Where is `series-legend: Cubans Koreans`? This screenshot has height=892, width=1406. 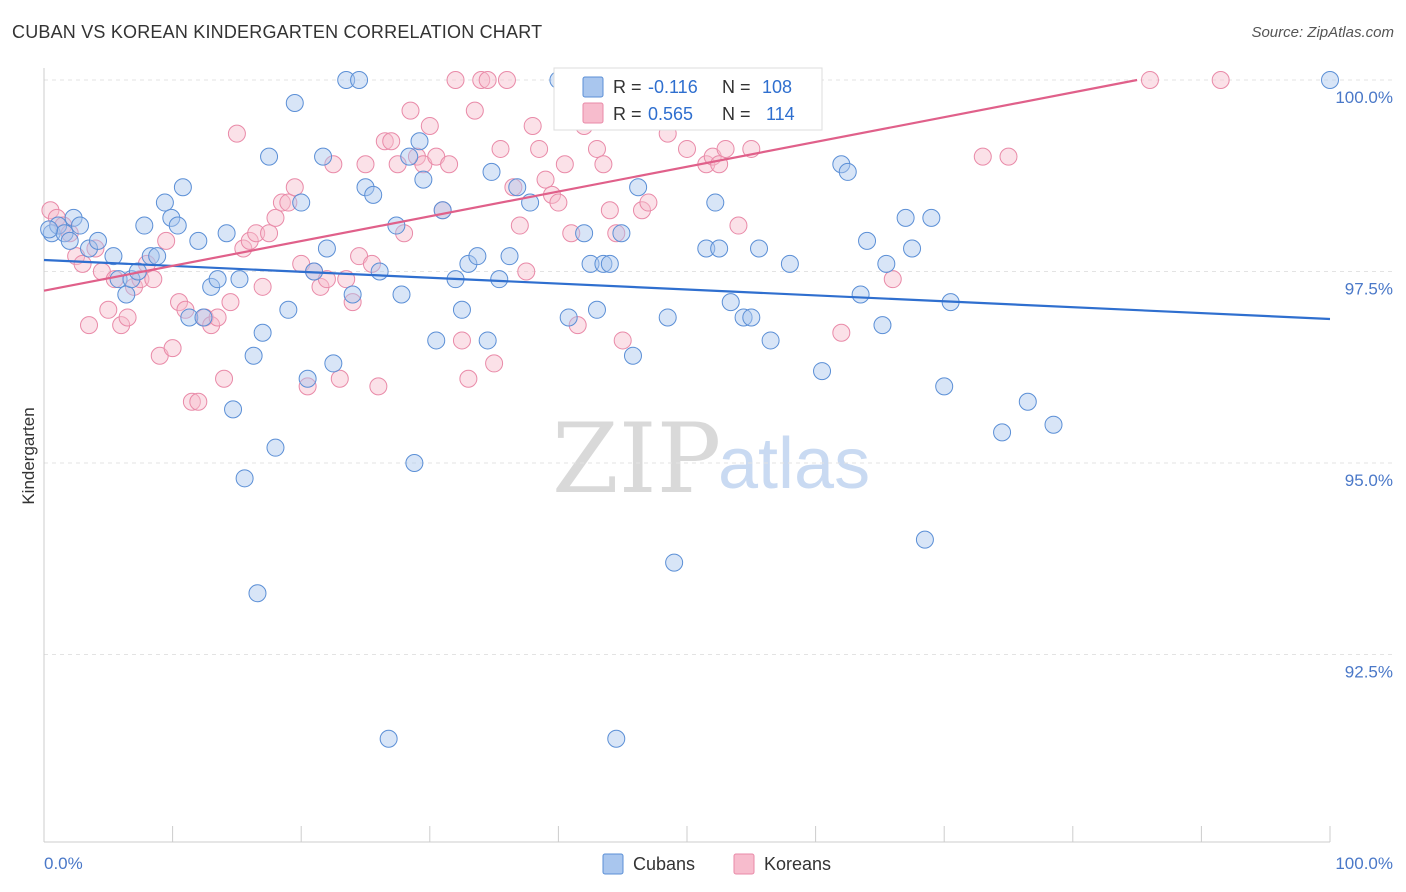 series-legend: Cubans Koreans is located at coordinates (716, 864).